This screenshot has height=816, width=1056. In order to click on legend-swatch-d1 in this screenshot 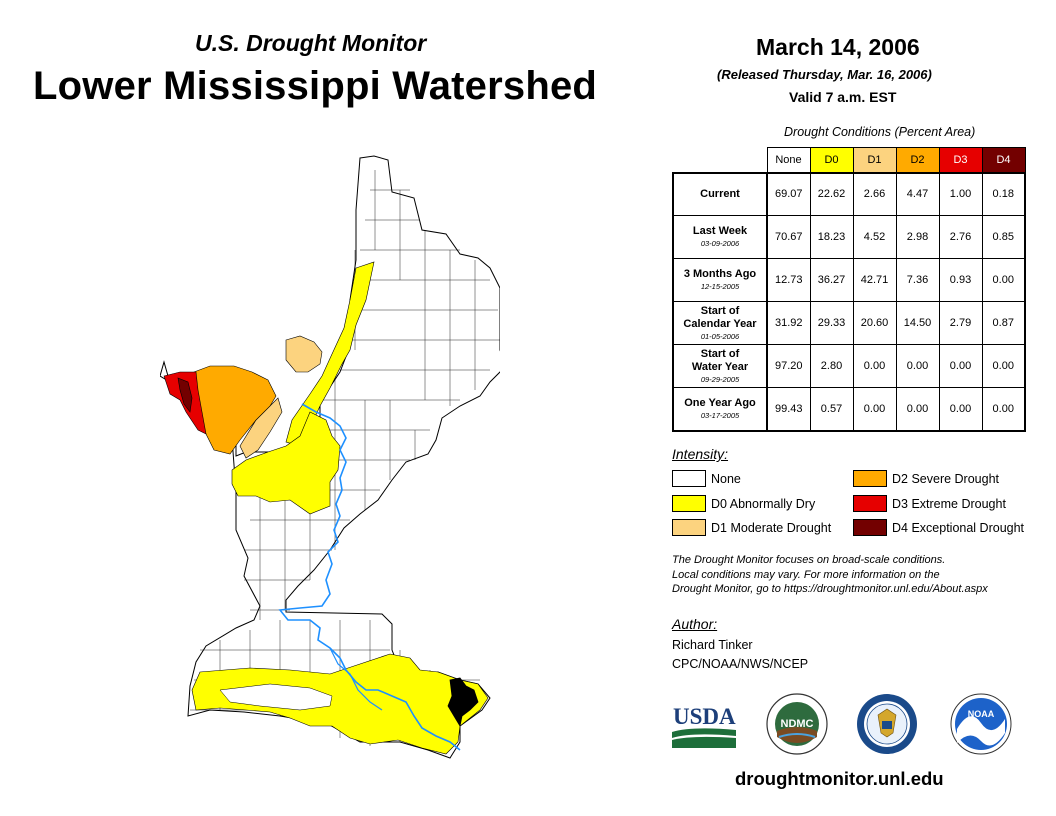, I will do `click(689, 527)`.